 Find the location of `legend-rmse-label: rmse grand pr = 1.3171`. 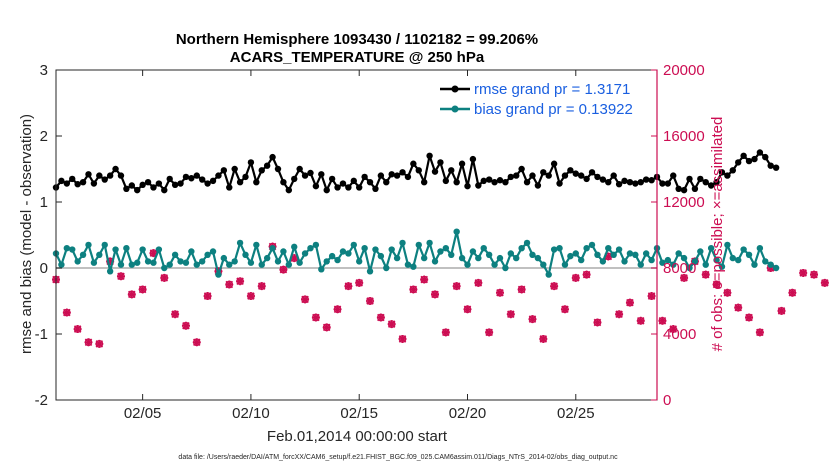

legend-rmse-label: rmse grand pr = 1.3171 is located at coordinates (552, 89).